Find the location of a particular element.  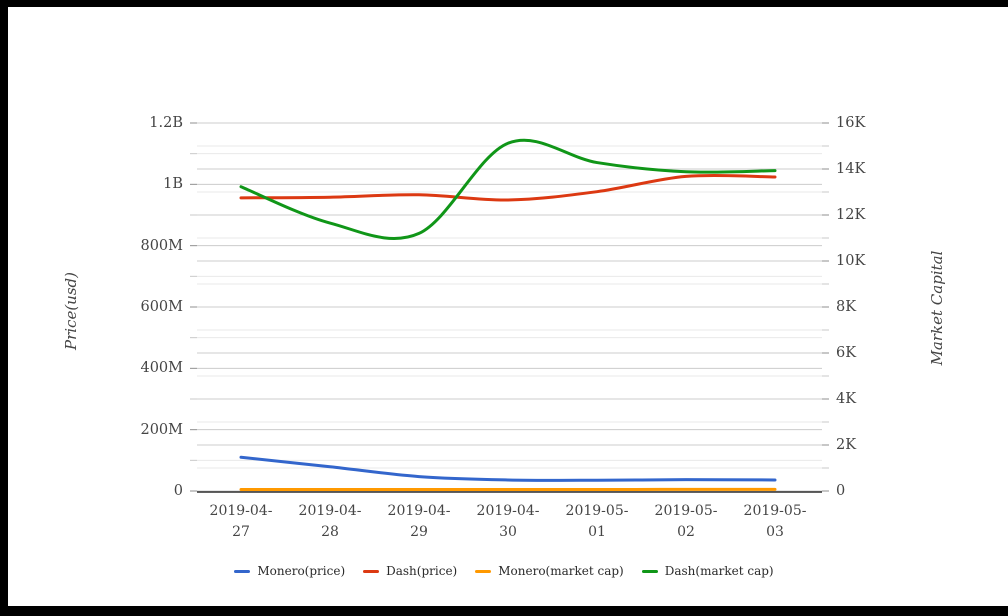

legend-item-dash-price: Dash(price) is located at coordinates (410, 571).